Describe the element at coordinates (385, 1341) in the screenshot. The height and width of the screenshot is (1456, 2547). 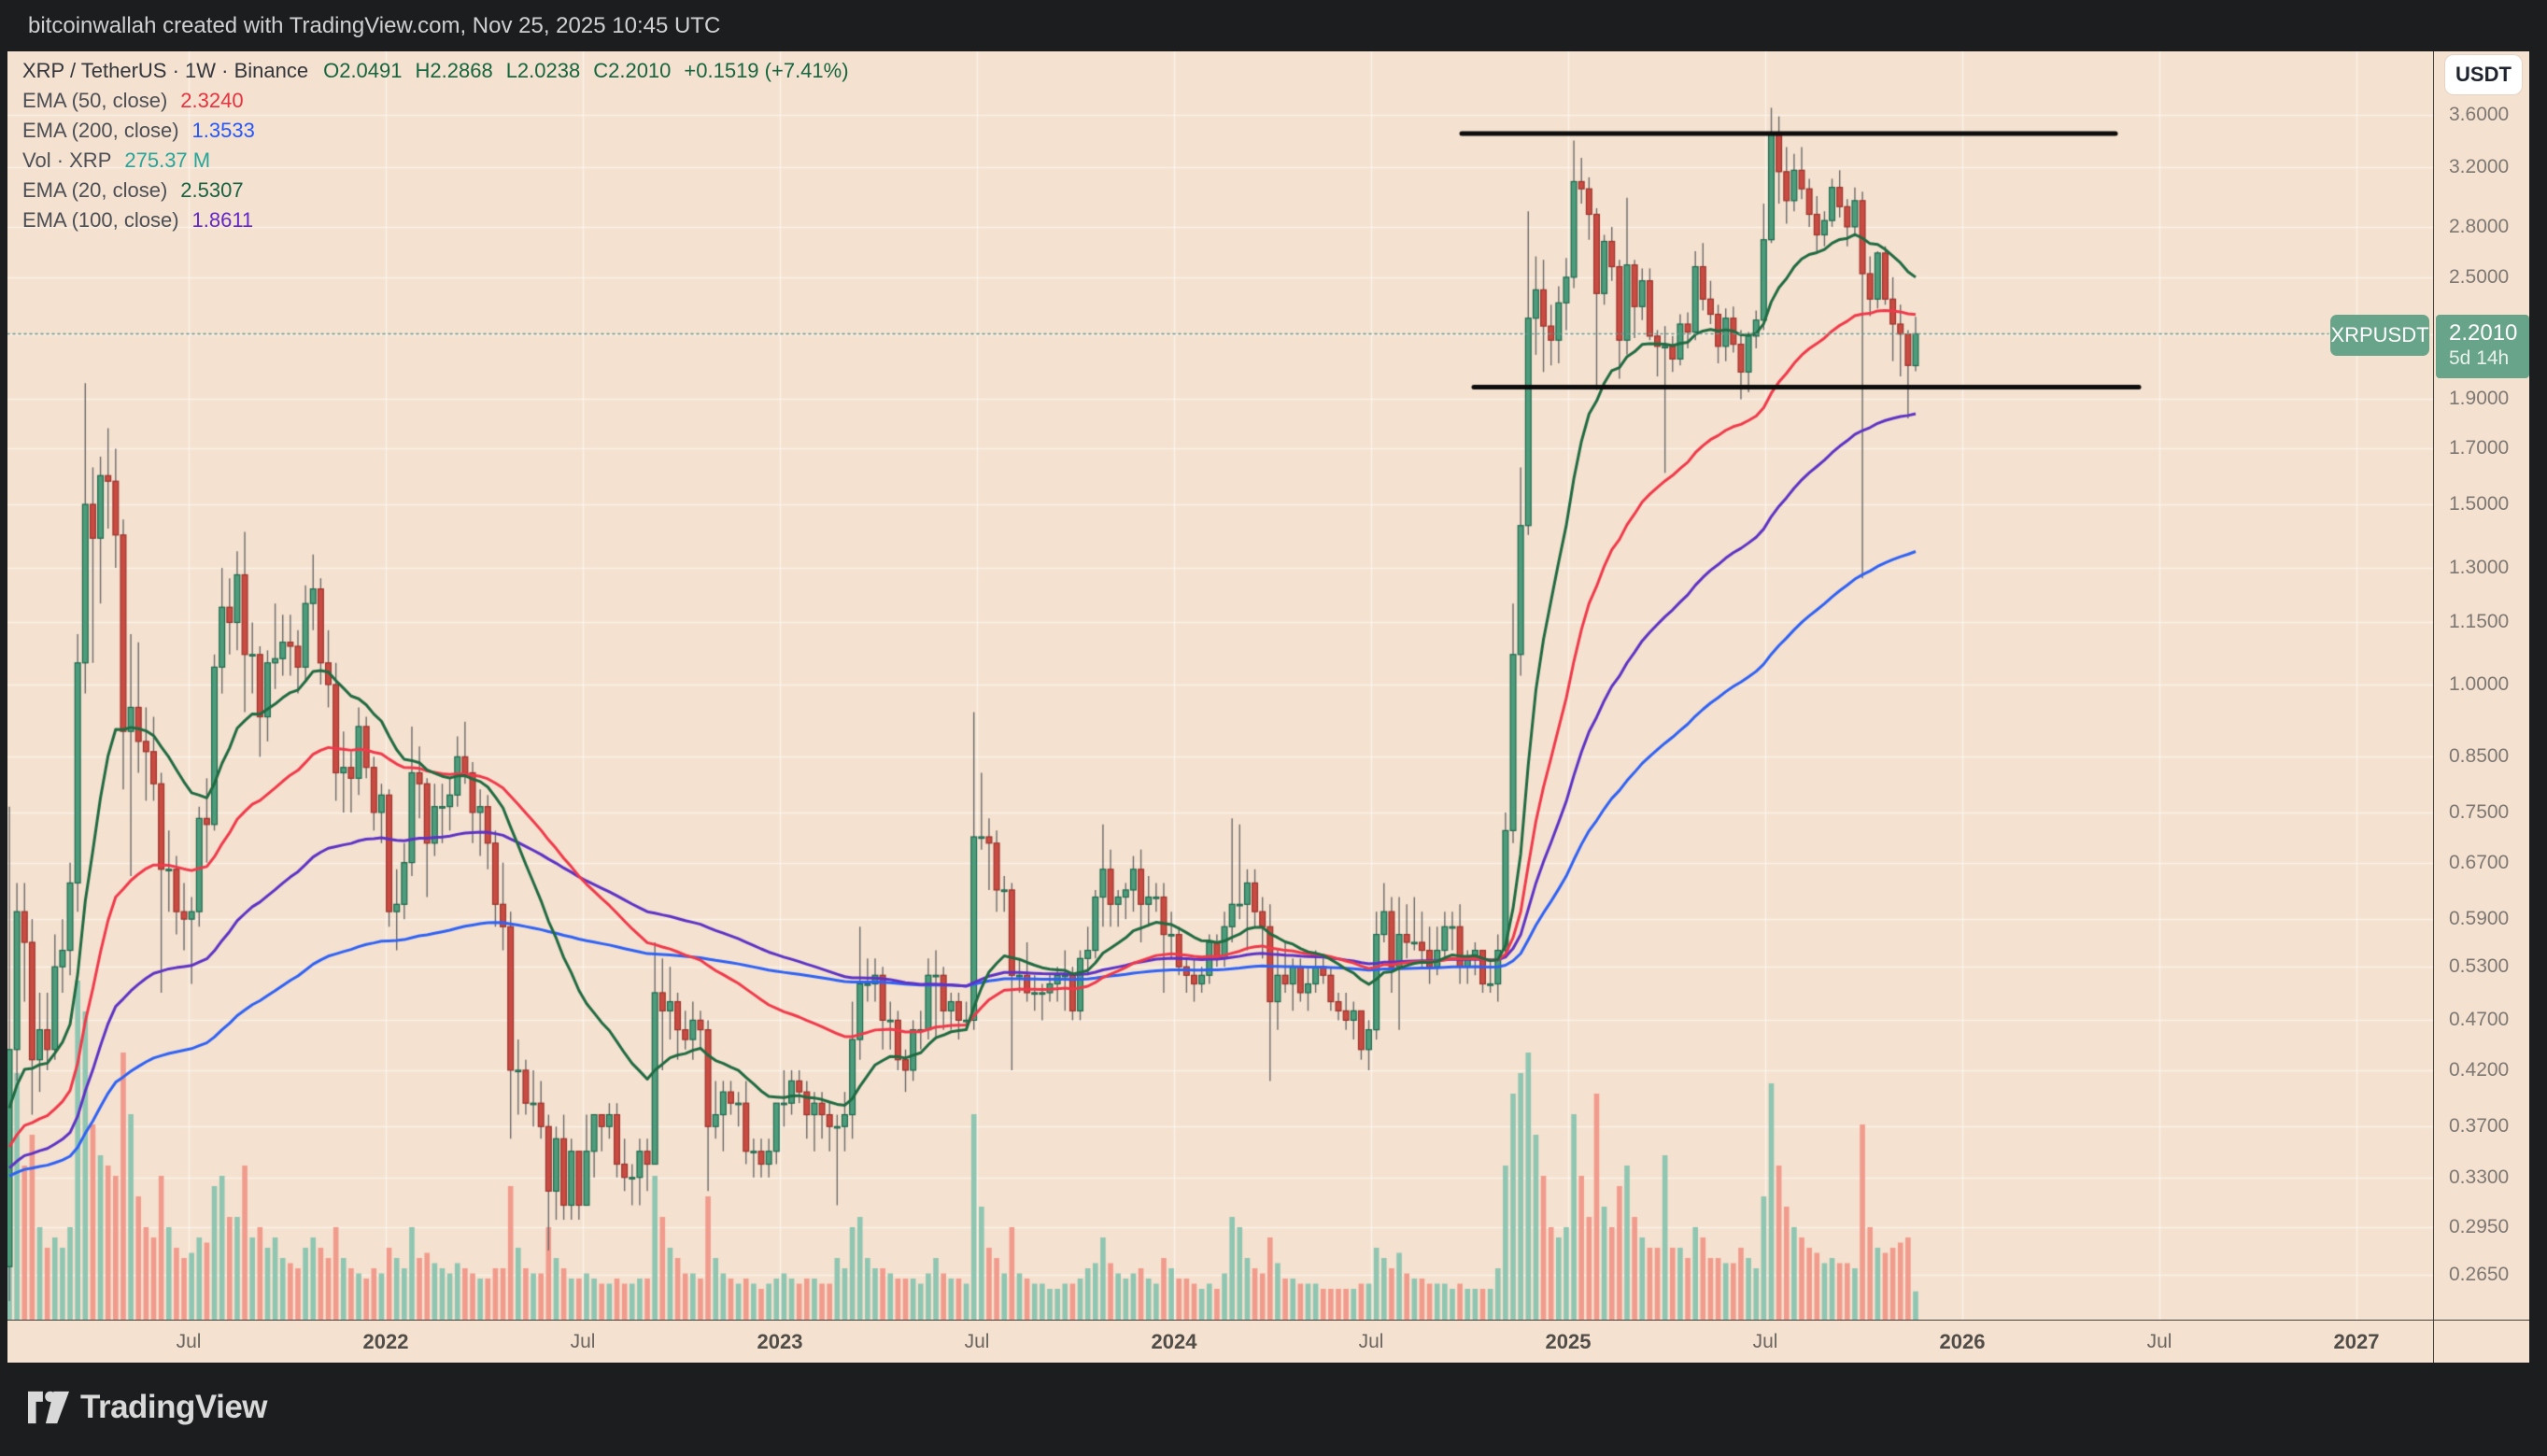
I see `time-axis-label: 2022` at that location.